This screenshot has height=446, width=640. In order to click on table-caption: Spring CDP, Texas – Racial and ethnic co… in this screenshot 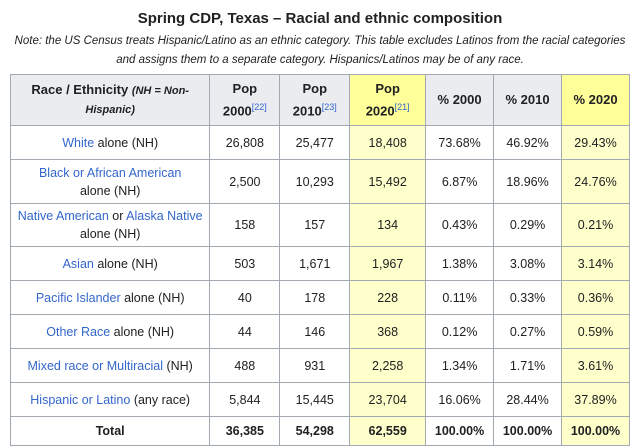, I will do `click(320, 18)`.